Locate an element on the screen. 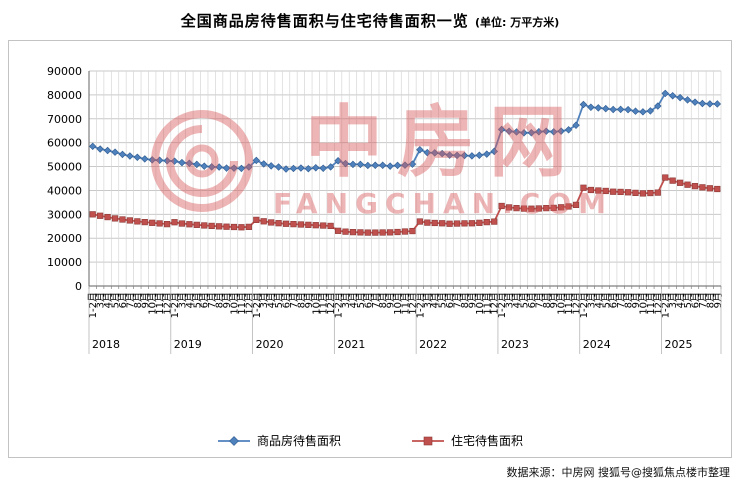 Image resolution: width=740 pixels, height=494 pixels. svg-text: 70000 is located at coordinates (64, 119).